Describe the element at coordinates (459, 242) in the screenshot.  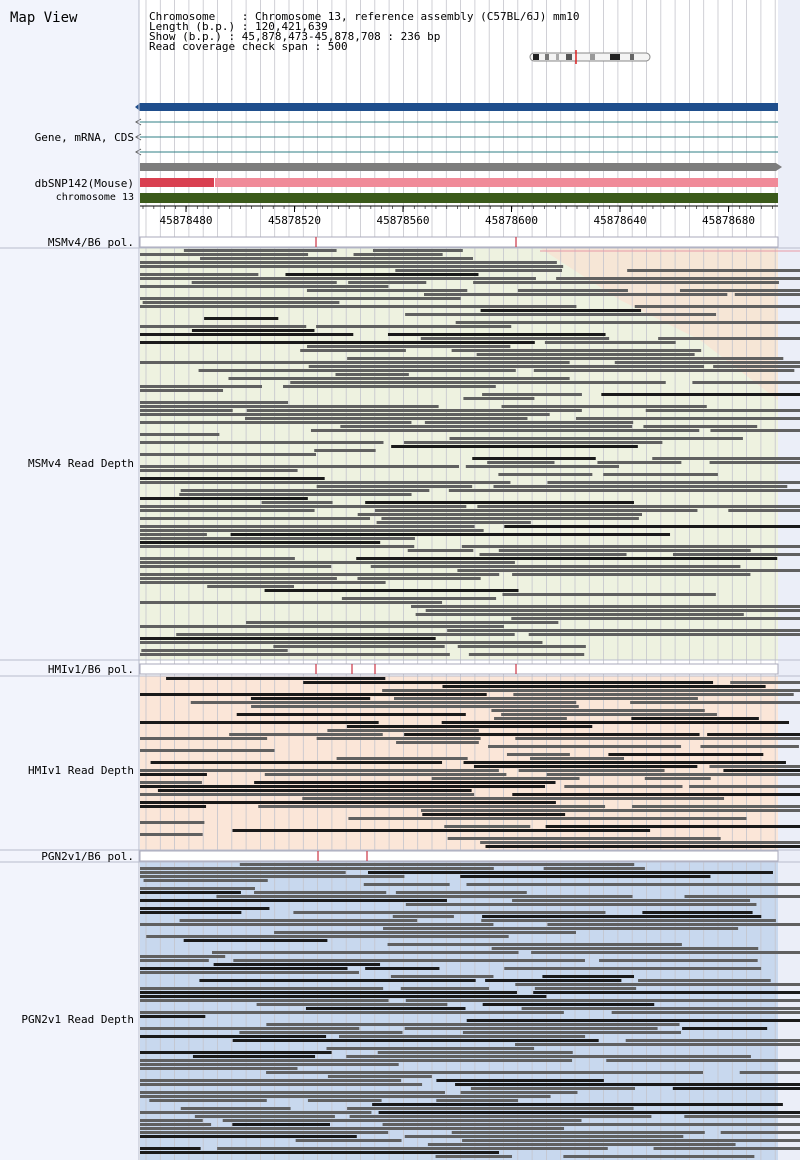
I see `msm-polymorphism-track-box` at that location.